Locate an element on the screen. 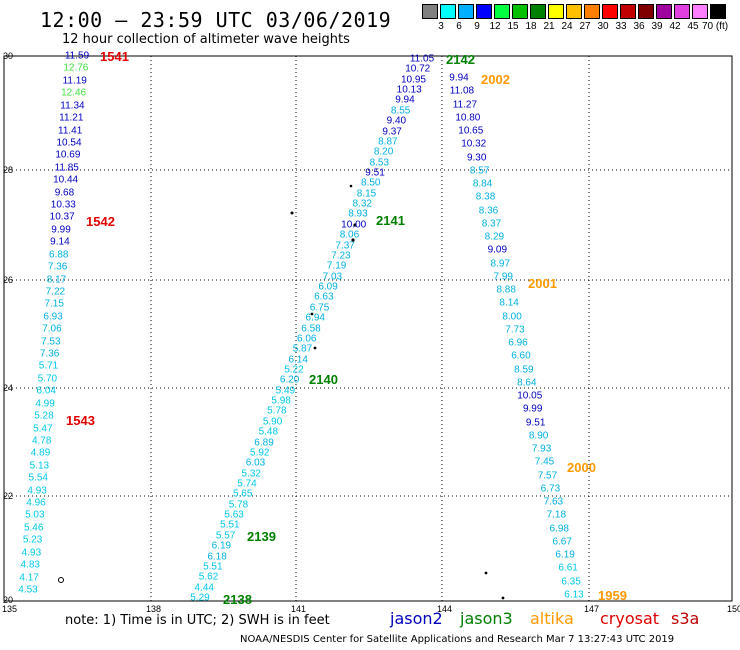 This screenshot has height=650, width=740. wave-height-value: 11.59 is located at coordinates (77, 56).